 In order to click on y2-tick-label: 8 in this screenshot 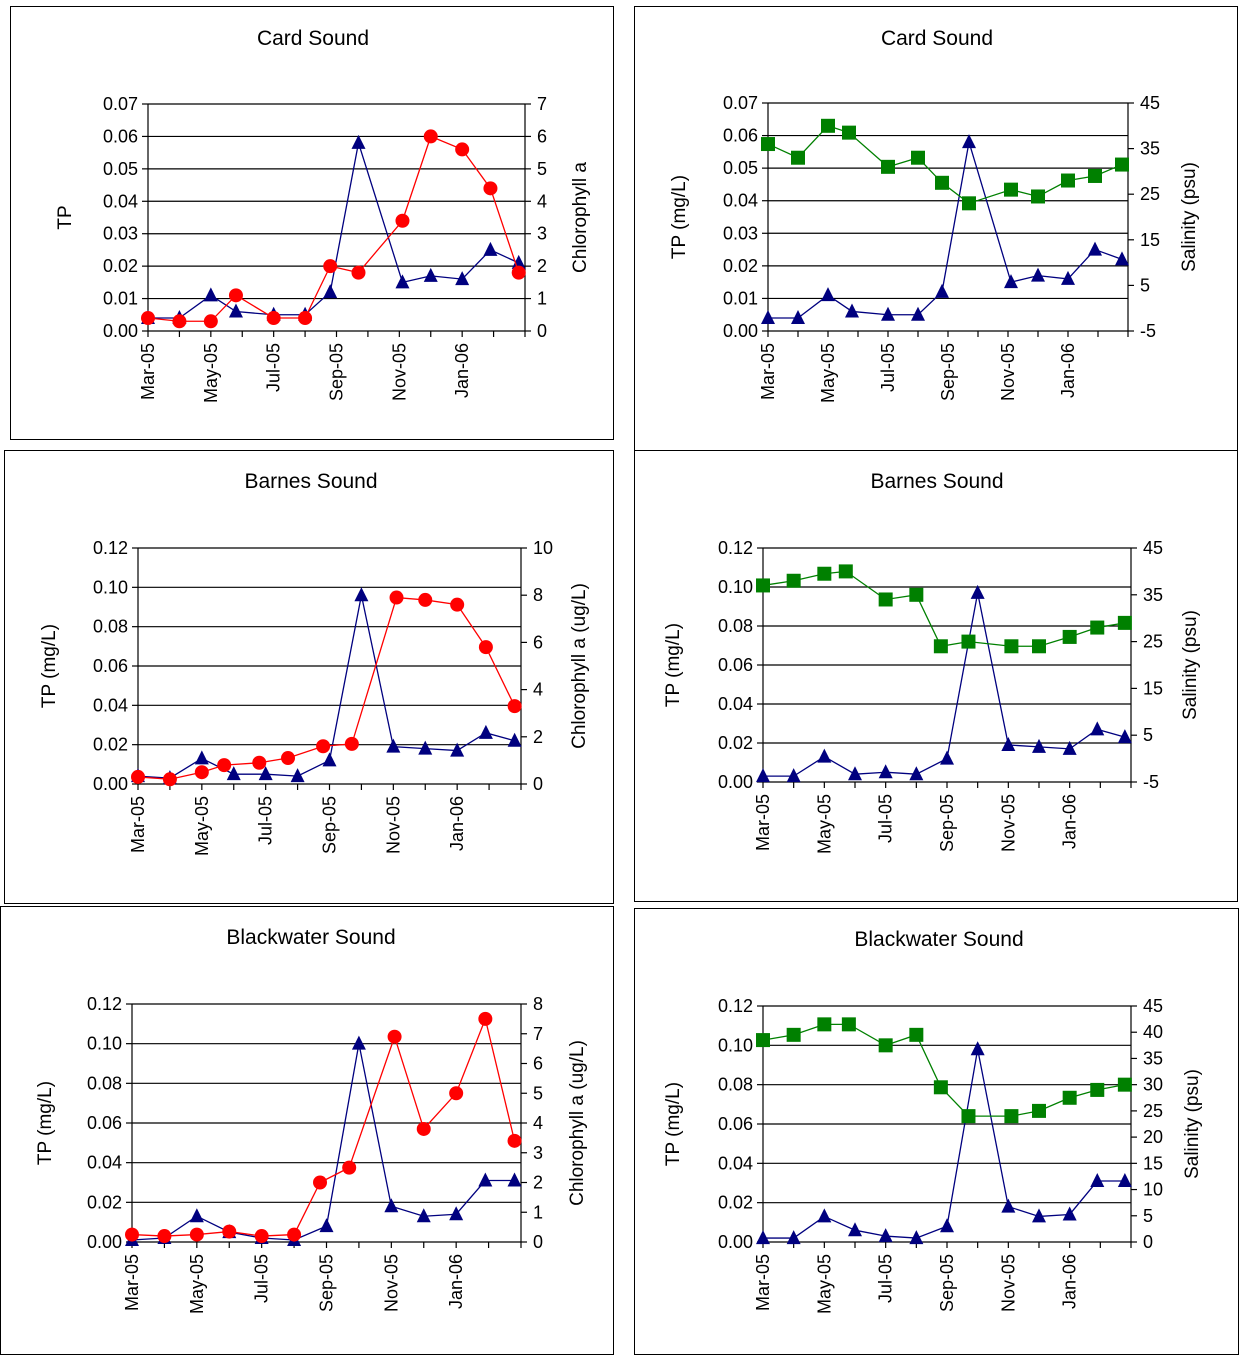, I will do `click(538, 595)`.